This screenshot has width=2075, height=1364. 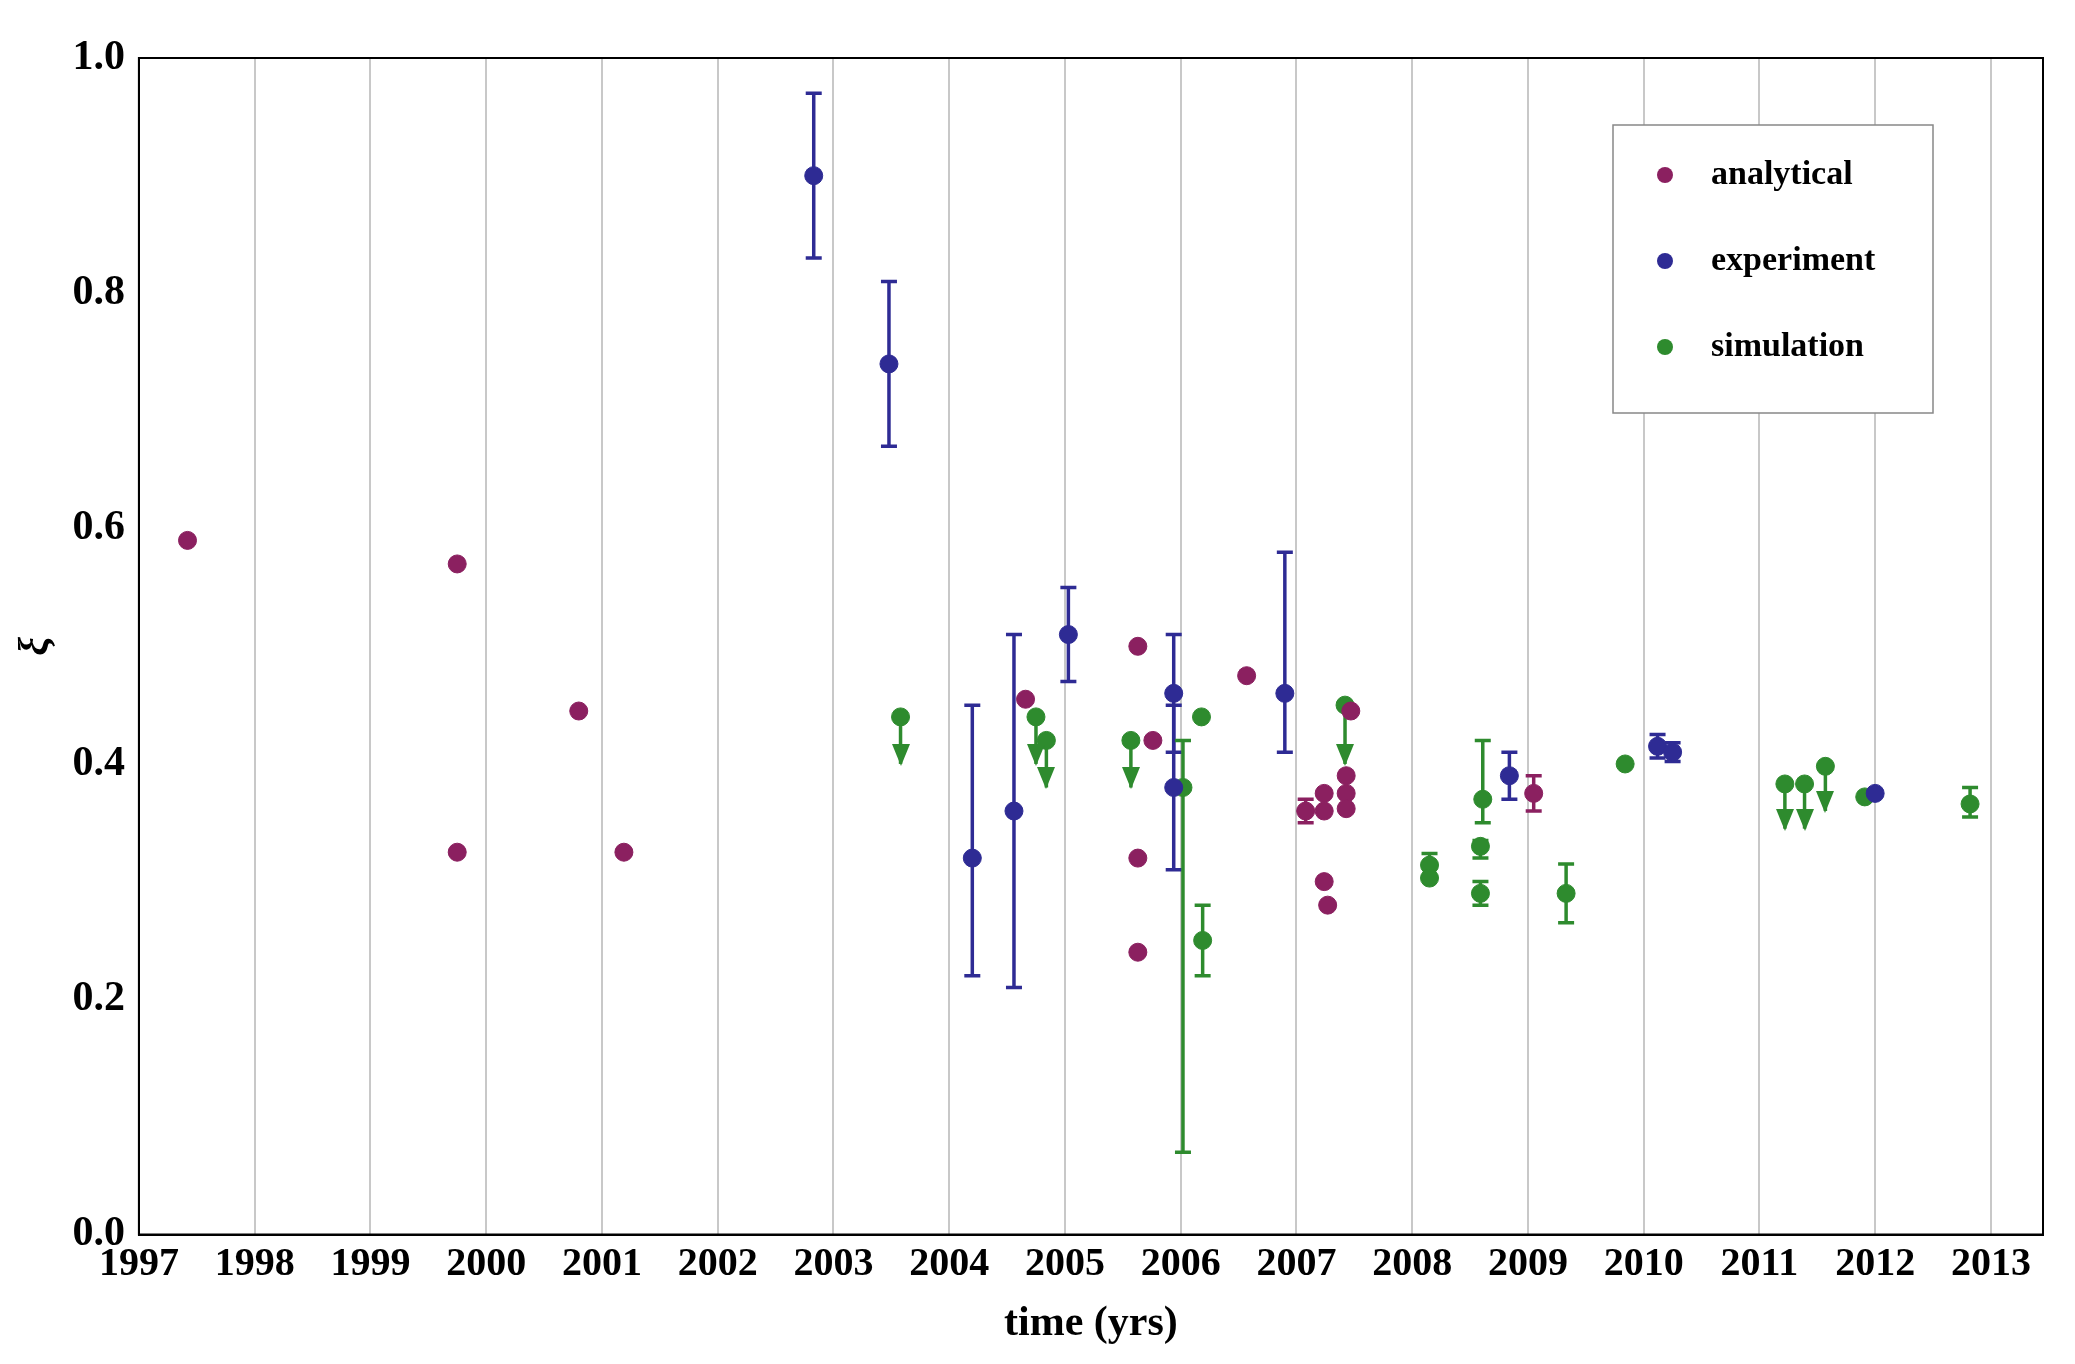 I want to click on x-axis-title: time (yrs), so click(x=1091, y=1321).